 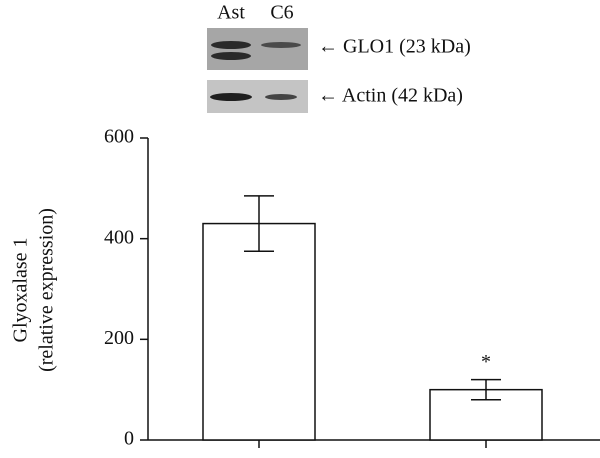 What do you see at coordinates (259, 331) in the screenshot?
I see `bar` at bounding box center [259, 331].